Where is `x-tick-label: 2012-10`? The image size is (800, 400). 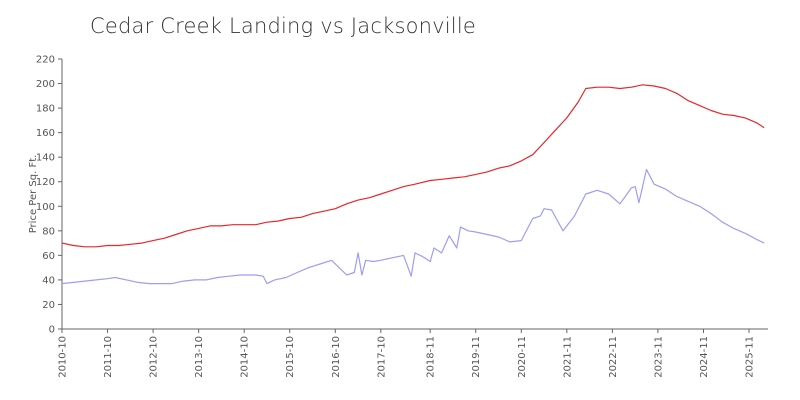 x-tick-label: 2012-10 is located at coordinates (154, 357).